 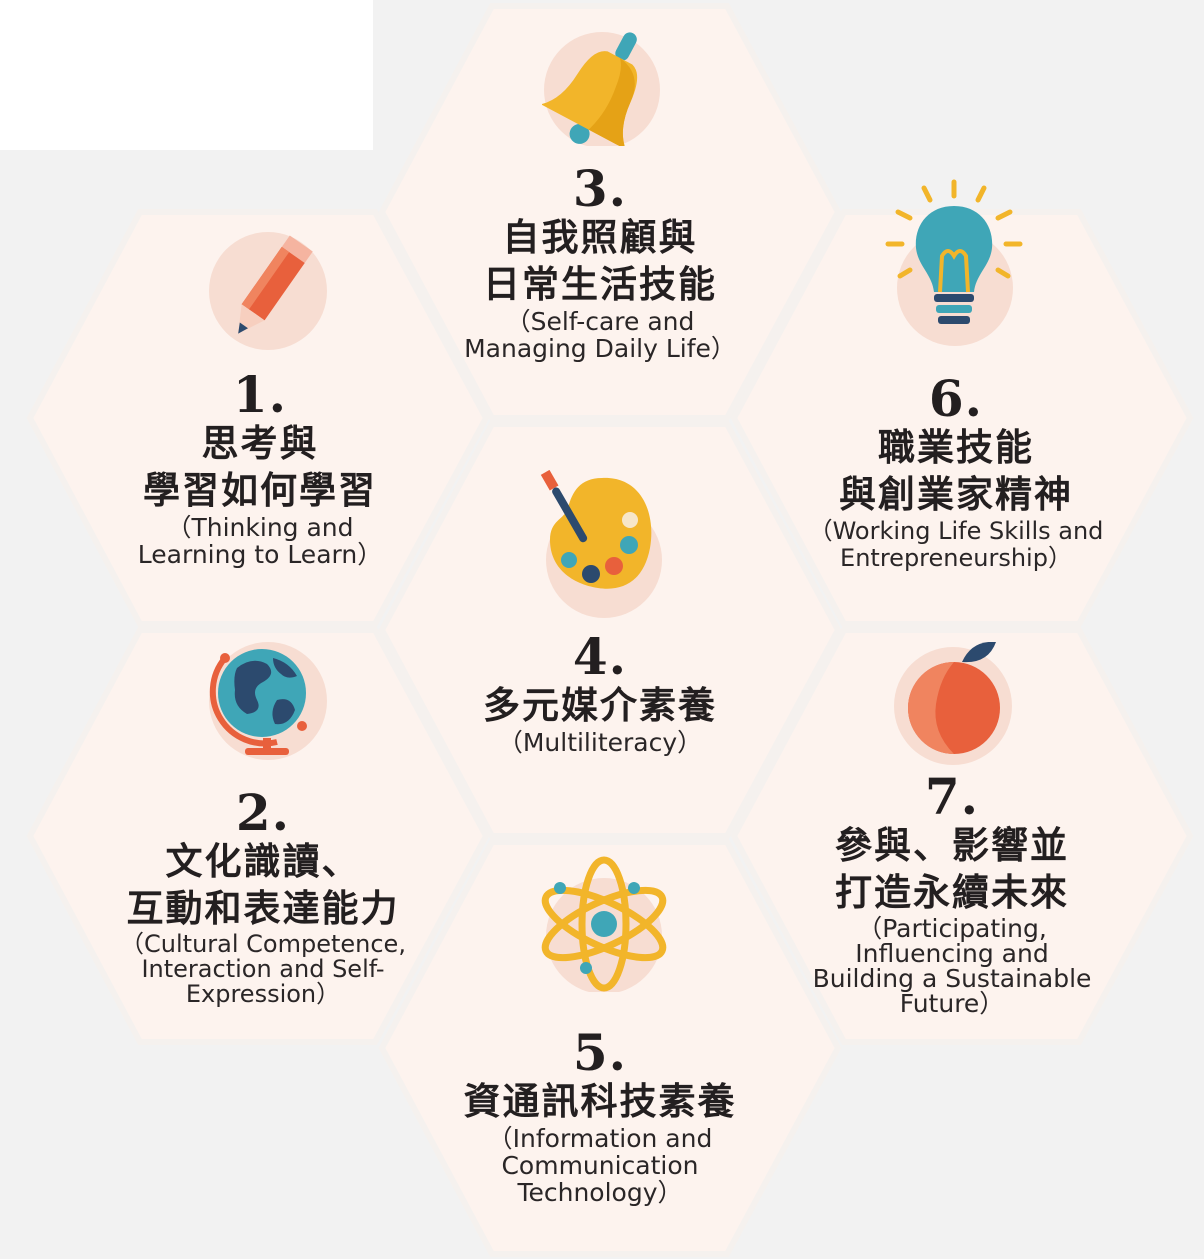 I want to click on palette-icon, so click(x=601, y=544).